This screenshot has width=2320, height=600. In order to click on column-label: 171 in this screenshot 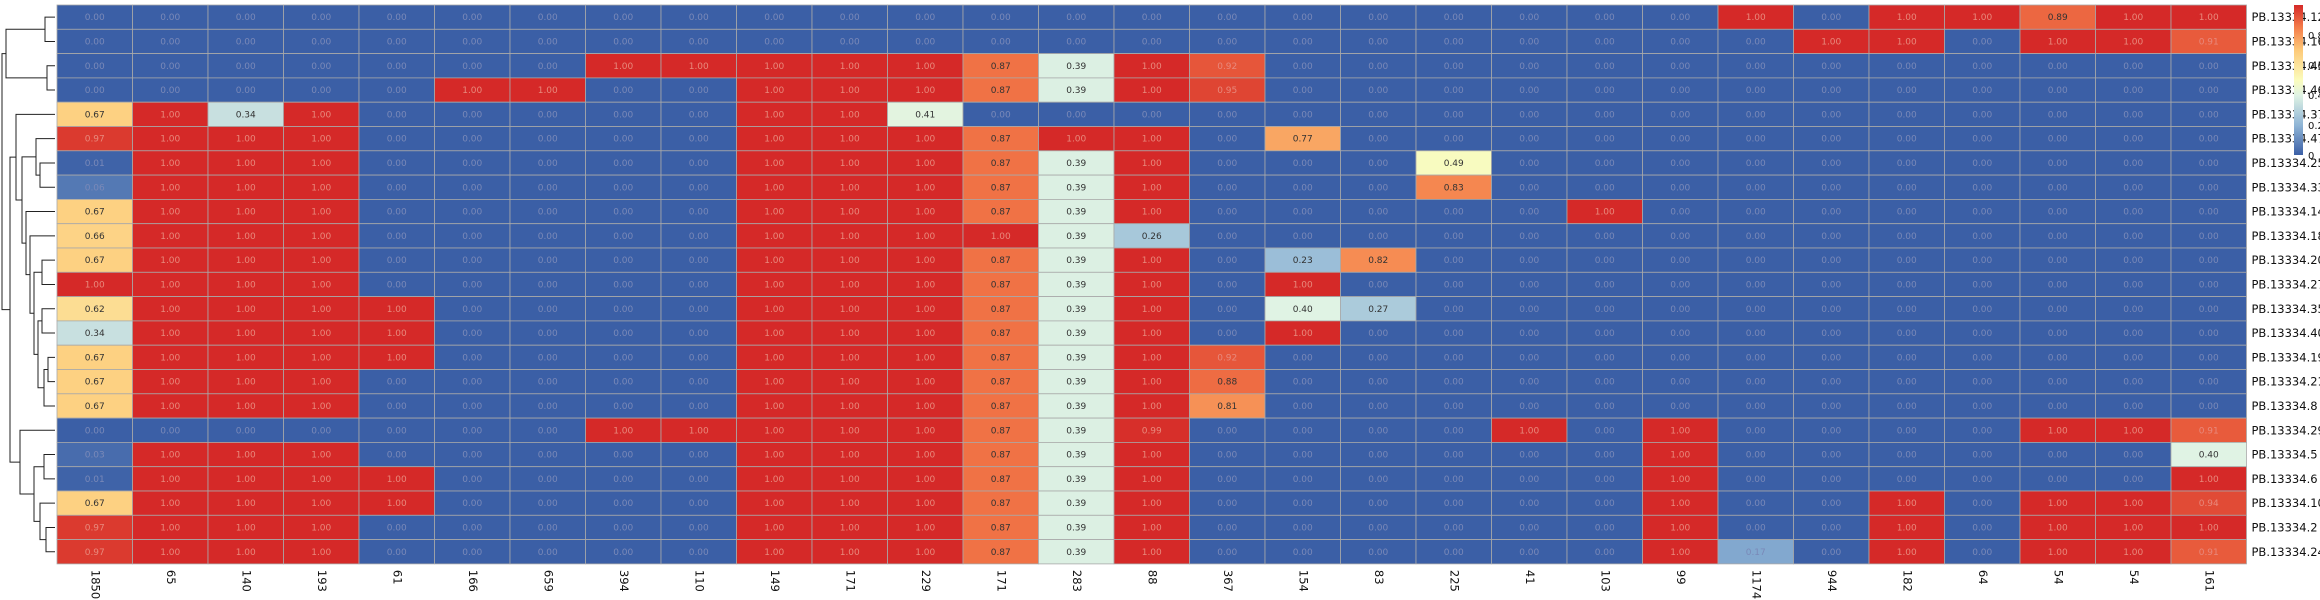, I will do `click(850, 581)`.